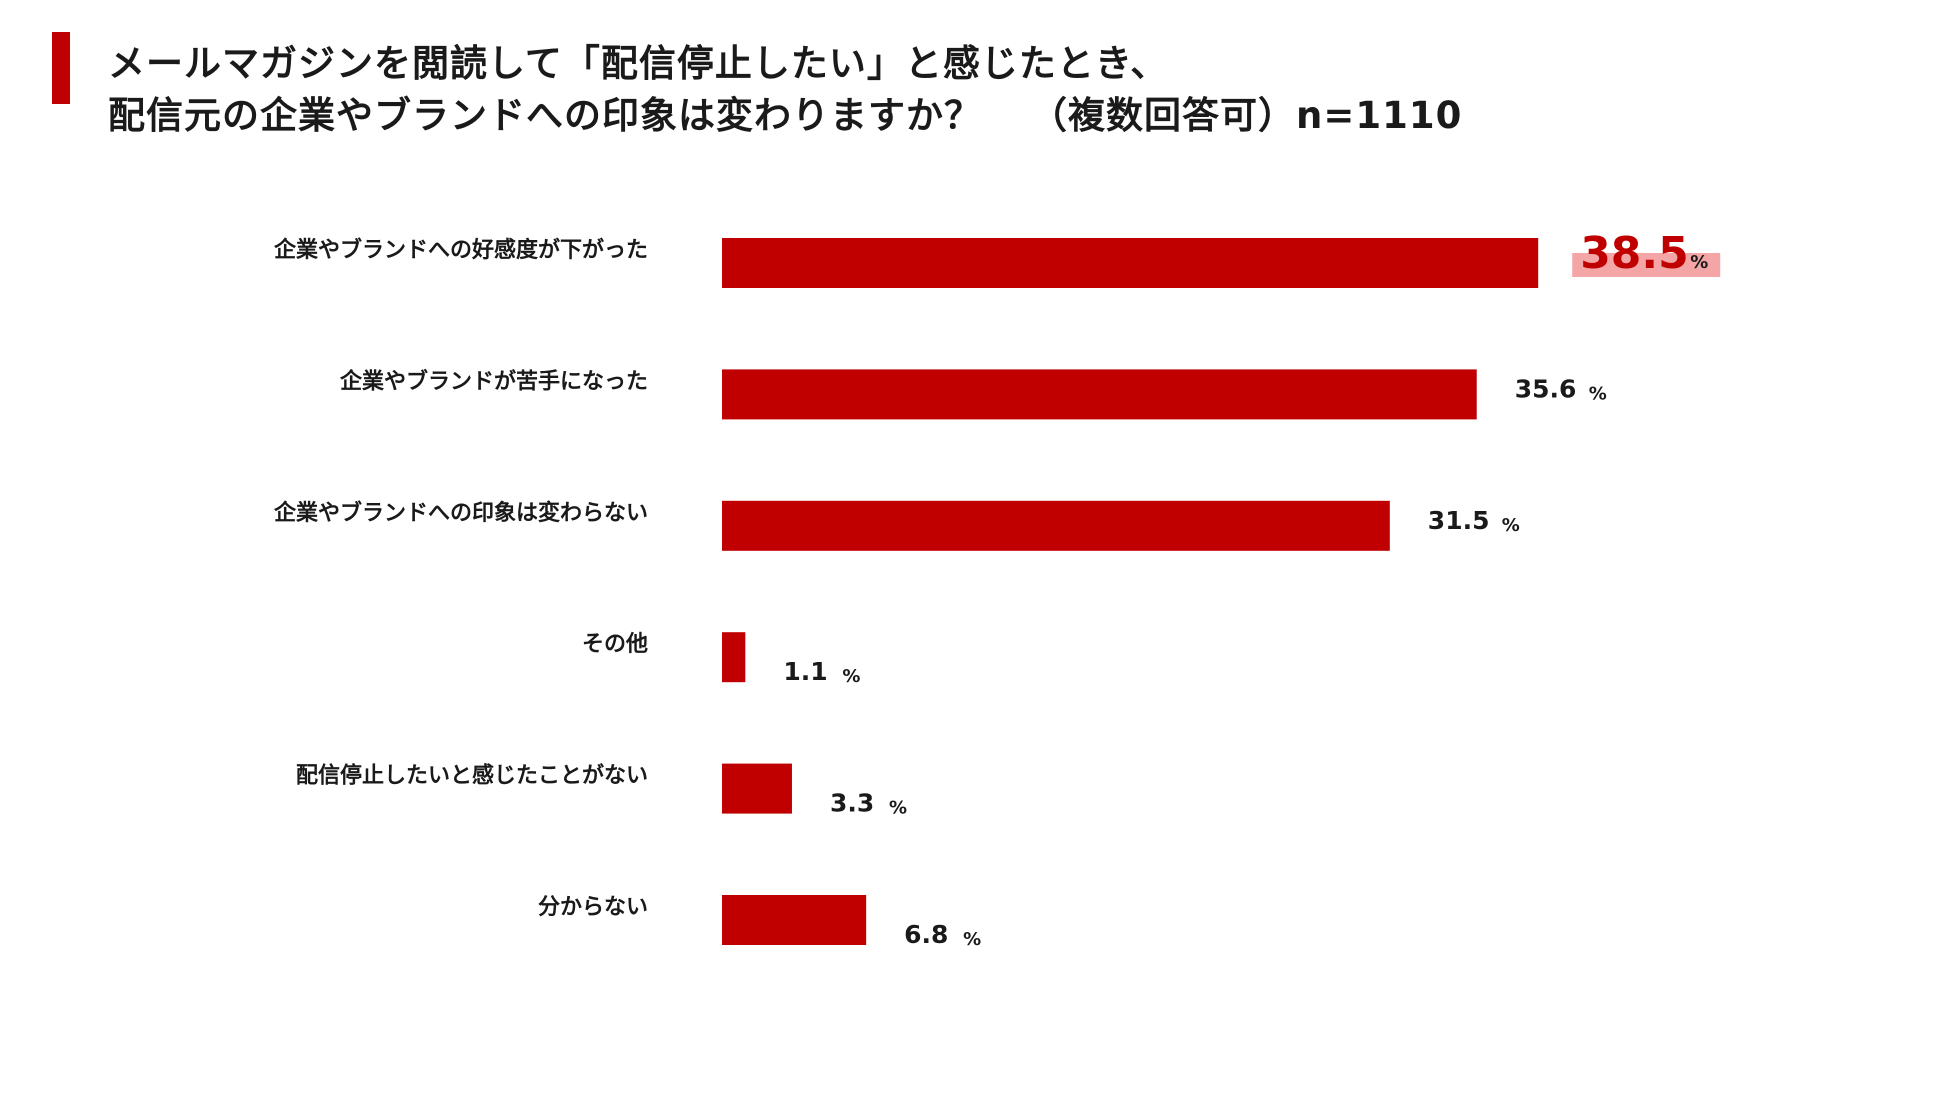 The image size is (1950, 1097). I want to click on value-label: 6.8, so click(926, 934).